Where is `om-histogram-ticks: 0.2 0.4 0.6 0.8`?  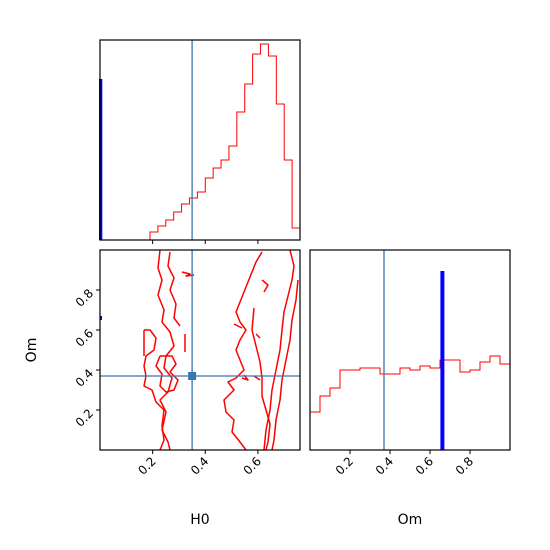
om-histogram-ticks: 0.2 0.4 0.6 0.8 is located at coordinates (404, 464).